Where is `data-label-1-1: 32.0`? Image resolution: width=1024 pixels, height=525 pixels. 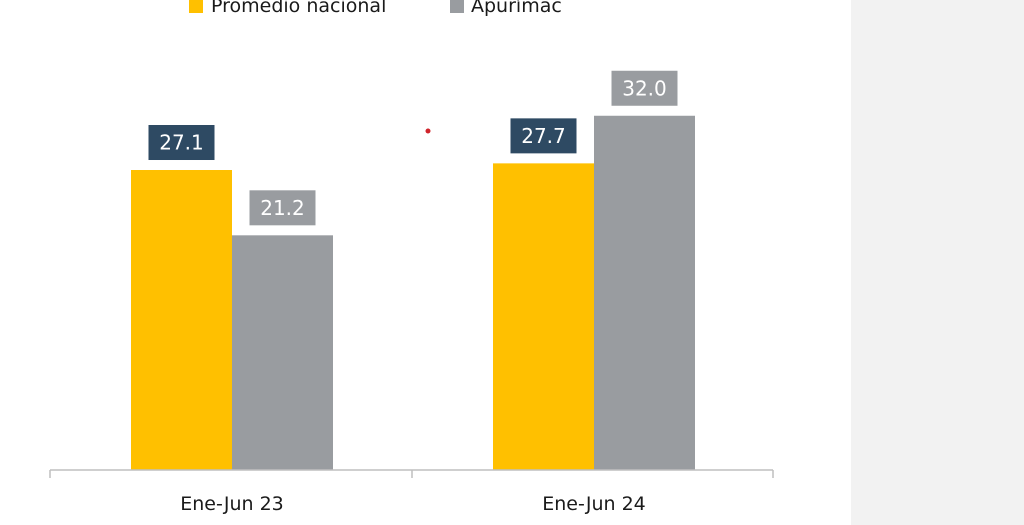
data-label-1-1: 32.0 is located at coordinates (644, 88).